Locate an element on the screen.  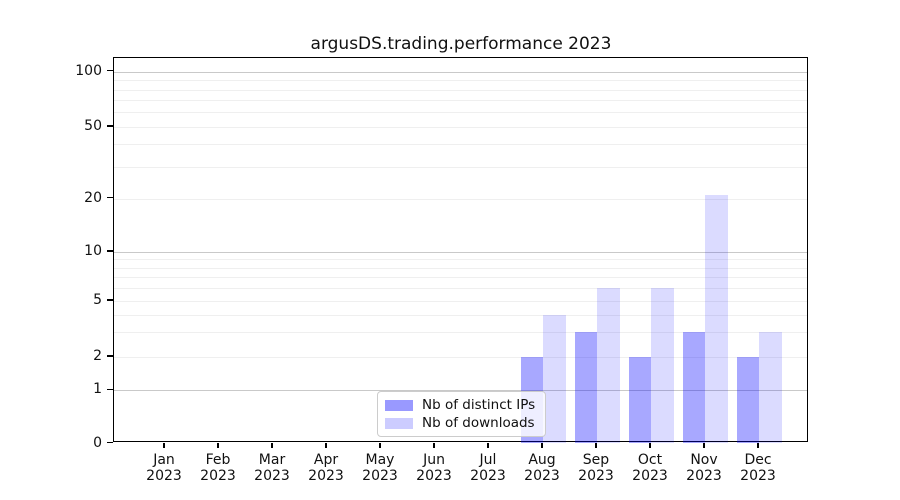
chart-title: argusDS.trading.performance 2023 is located at coordinates (461, 44).